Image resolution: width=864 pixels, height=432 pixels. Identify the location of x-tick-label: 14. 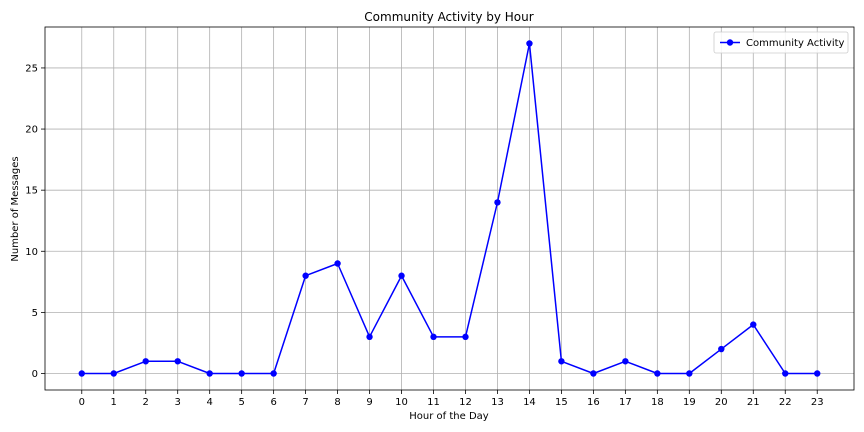
(529, 402).